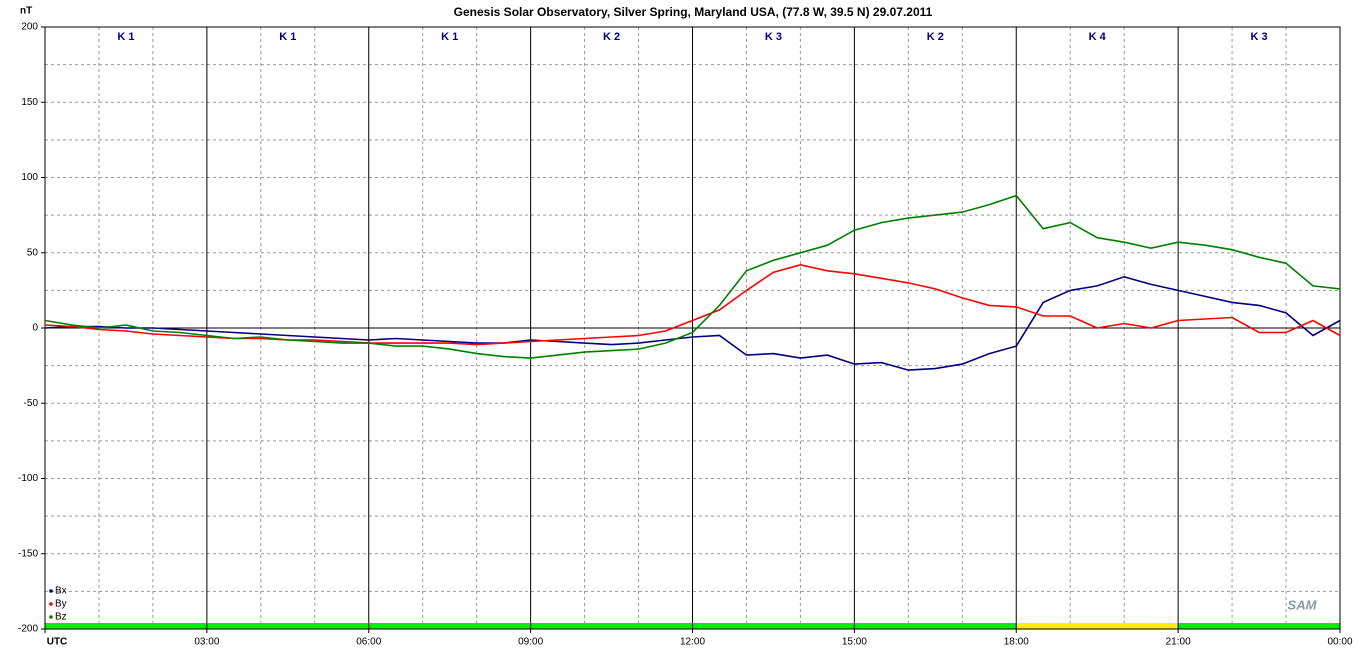 The image size is (1360, 657). Describe the element at coordinates (1303, 604) in the screenshot. I see `logo: SAM` at that location.